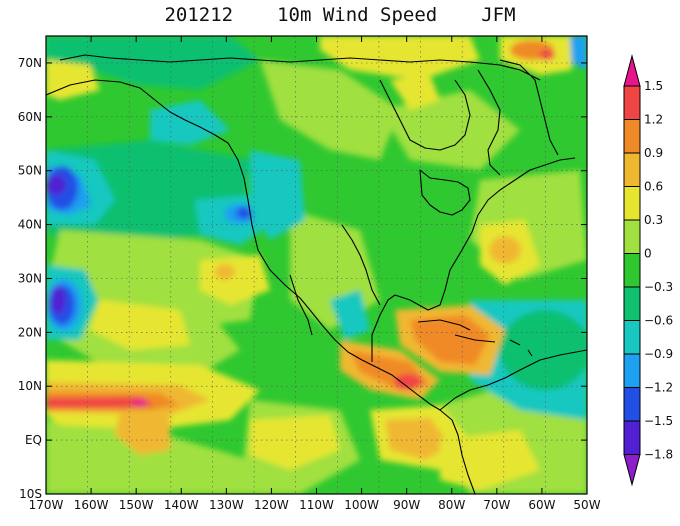  Describe the element at coordinates (586, 505) in the screenshot. I see `lon-tick-label: 50W` at that location.